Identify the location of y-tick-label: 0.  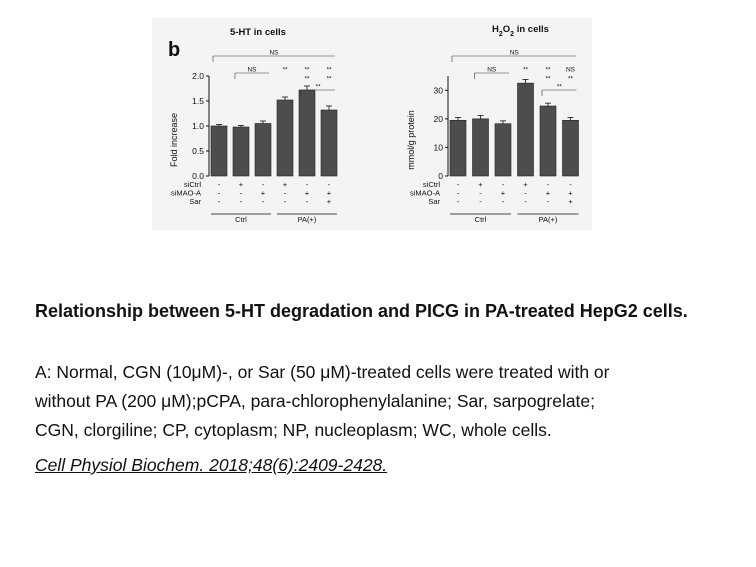
(440, 176).